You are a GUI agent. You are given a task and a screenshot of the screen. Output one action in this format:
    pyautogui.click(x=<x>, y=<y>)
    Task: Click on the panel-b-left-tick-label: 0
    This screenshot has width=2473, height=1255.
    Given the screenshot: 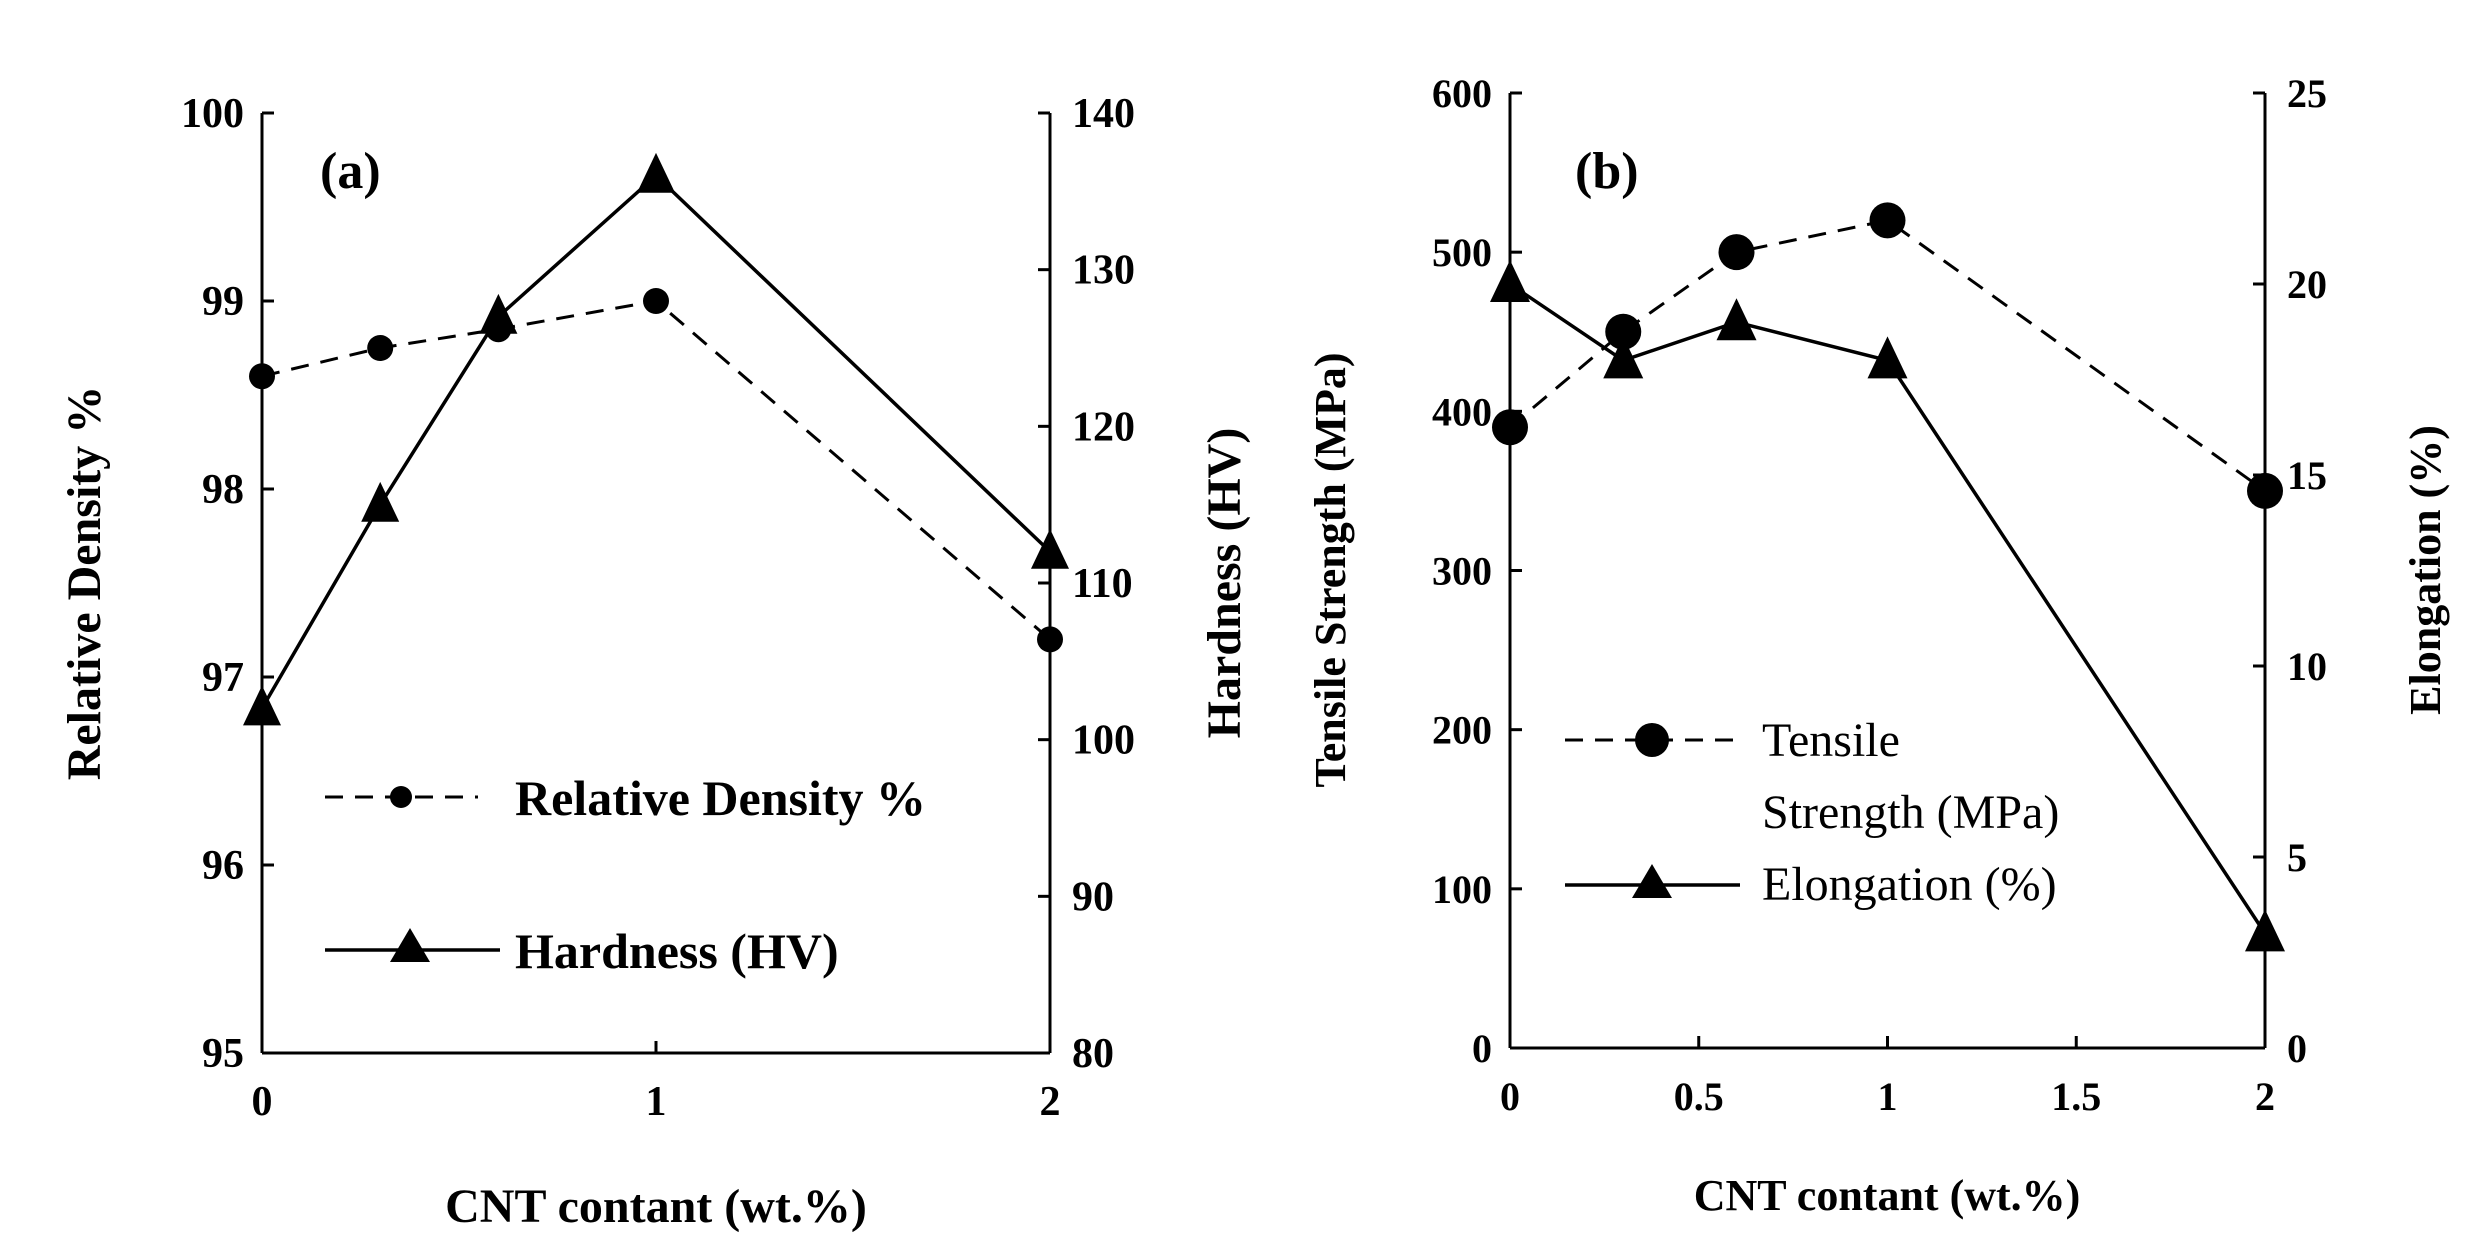 What is the action you would take?
    pyautogui.click(x=1482, y=1048)
    